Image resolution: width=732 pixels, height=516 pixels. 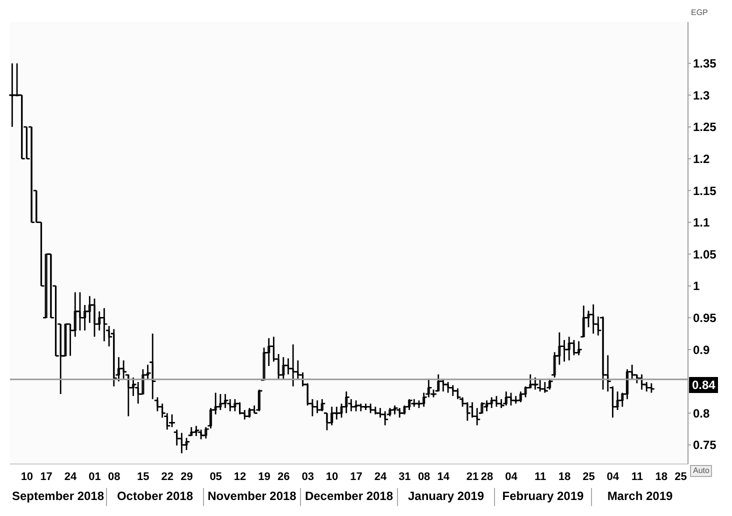 I want to click on y-tick-label: 1.05, so click(x=705, y=254).